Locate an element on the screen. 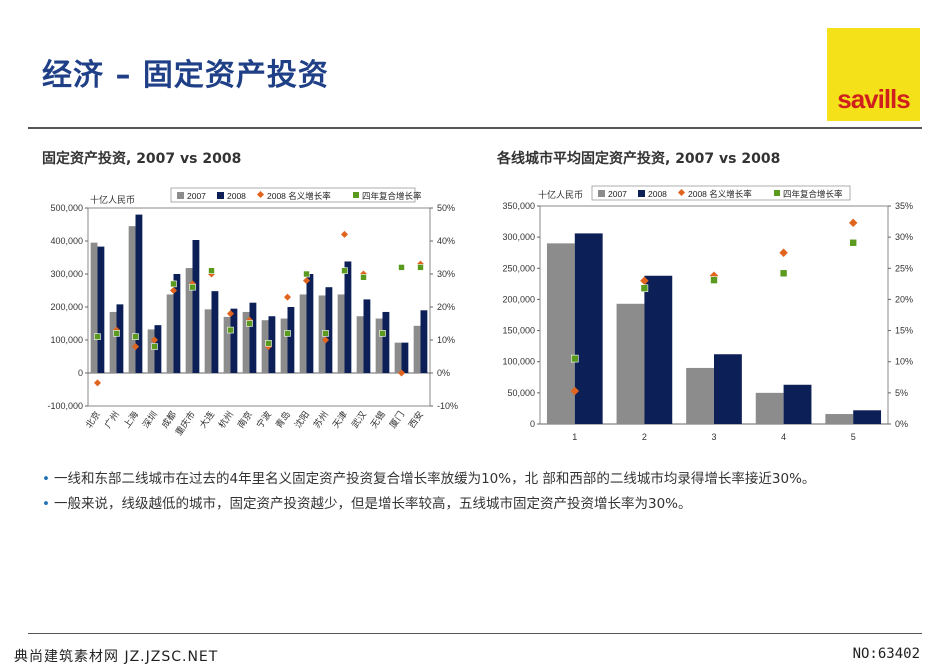 The width and height of the screenshot is (950, 670). legend-label: 2008 is located at coordinates (657, 194).